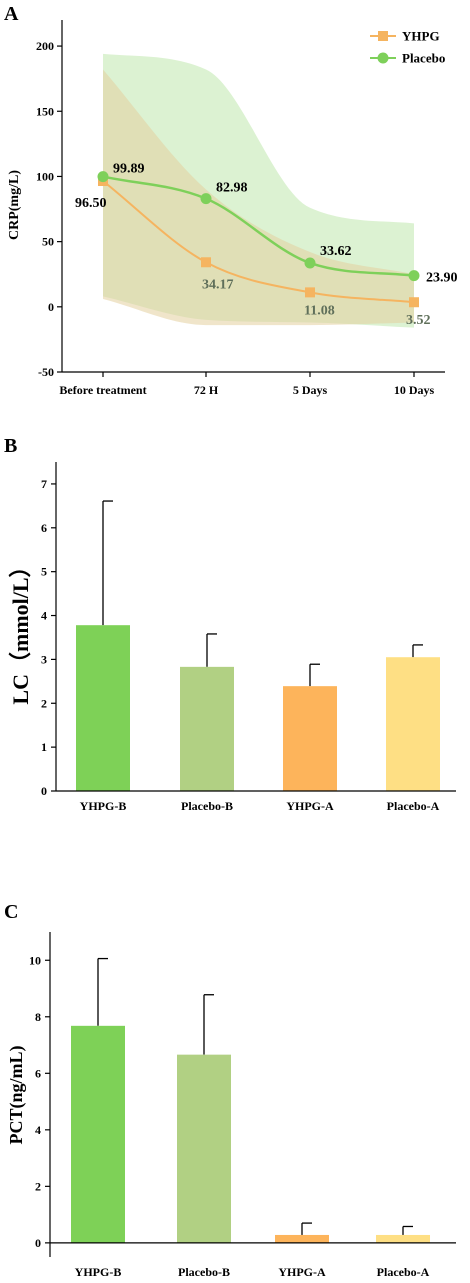 The image size is (470, 1283). I want to click on y-tick-label: 7, so click(44, 484).